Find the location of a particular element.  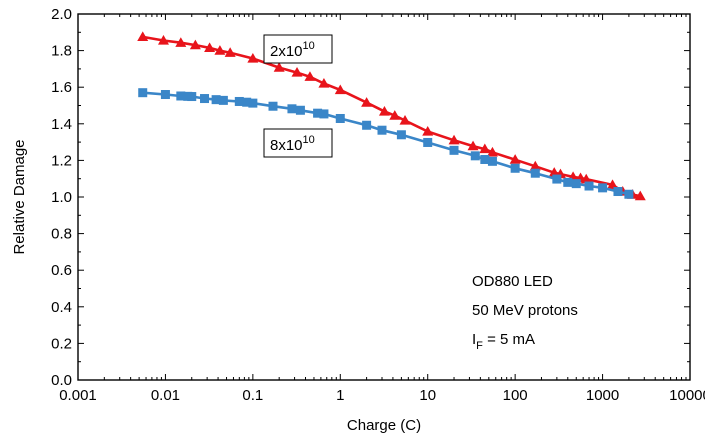

series-label-blue-base: 8x10 is located at coordinates (286, 145).